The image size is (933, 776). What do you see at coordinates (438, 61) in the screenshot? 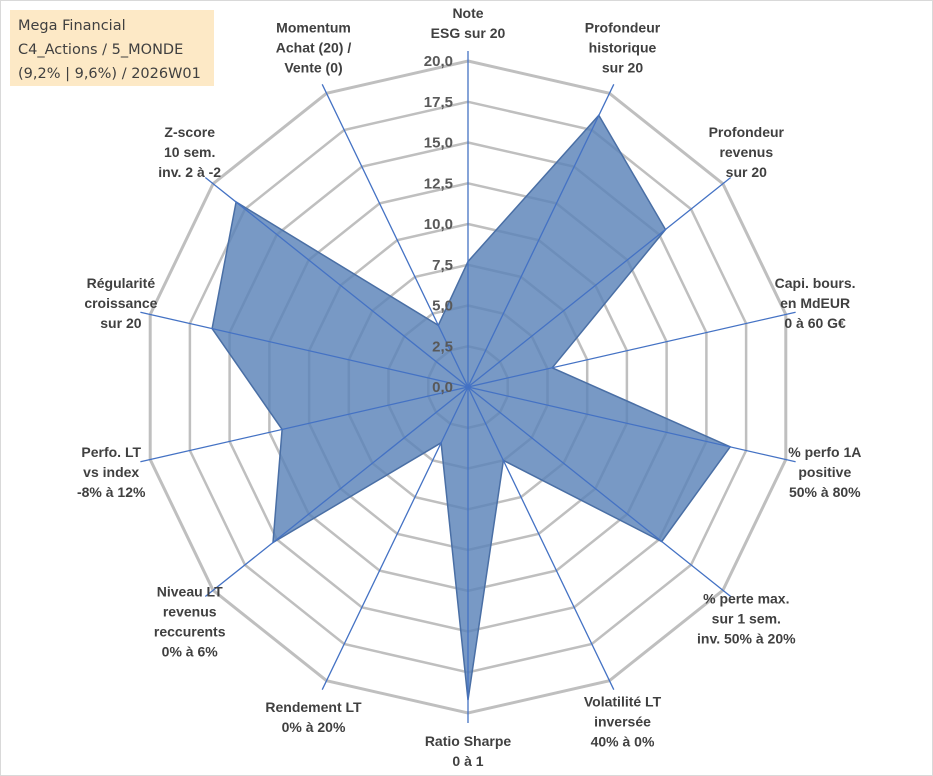
I see `tick-label-8: 20,0` at bounding box center [438, 61].